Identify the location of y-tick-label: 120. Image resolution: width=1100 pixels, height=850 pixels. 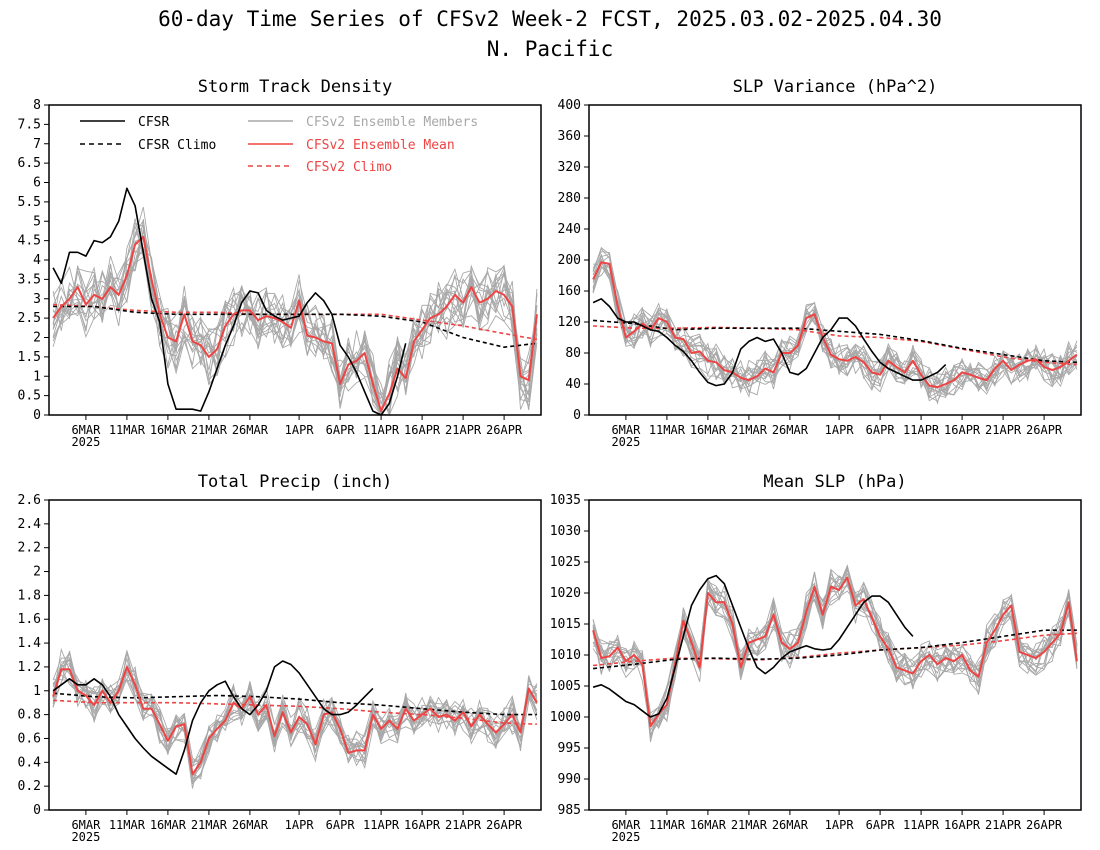
(569, 322).